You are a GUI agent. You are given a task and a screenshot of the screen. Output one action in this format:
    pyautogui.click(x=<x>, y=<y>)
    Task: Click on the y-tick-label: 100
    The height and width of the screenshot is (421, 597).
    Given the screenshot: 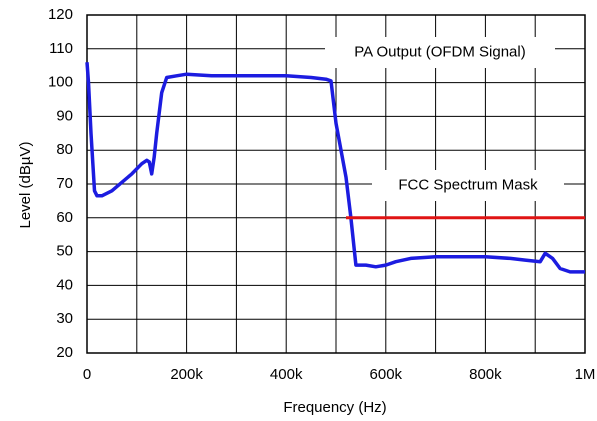 What is the action you would take?
    pyautogui.click(x=60, y=82)
    